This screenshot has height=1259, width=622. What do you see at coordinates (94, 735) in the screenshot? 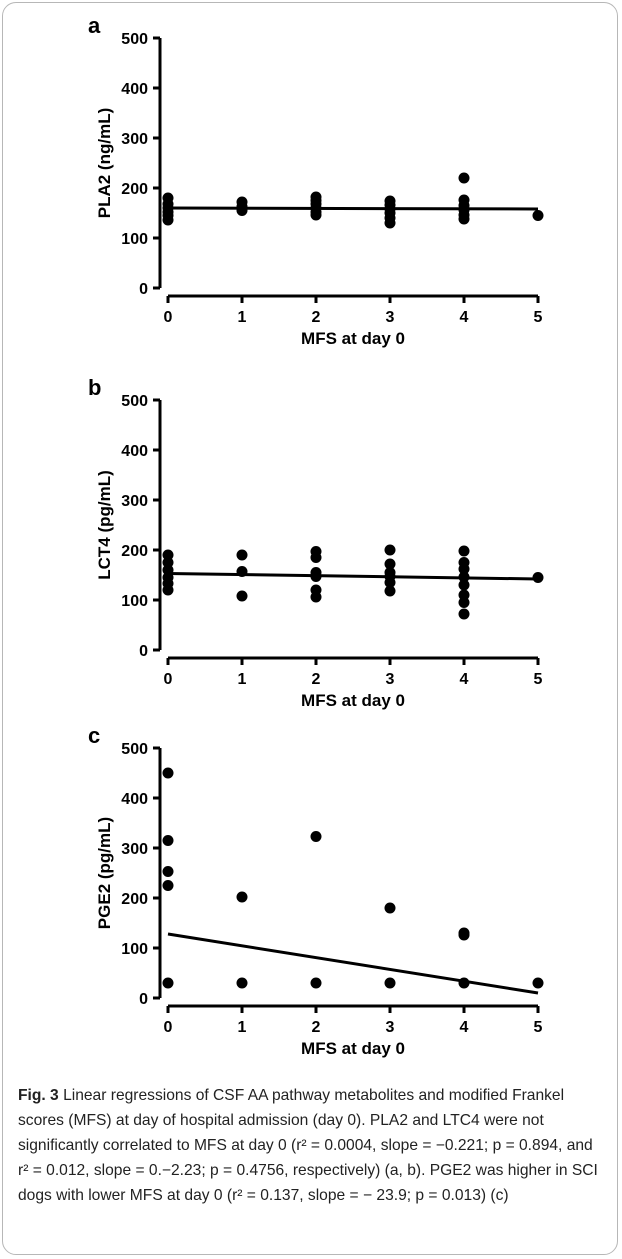
I see `panel-label: c` at bounding box center [94, 735].